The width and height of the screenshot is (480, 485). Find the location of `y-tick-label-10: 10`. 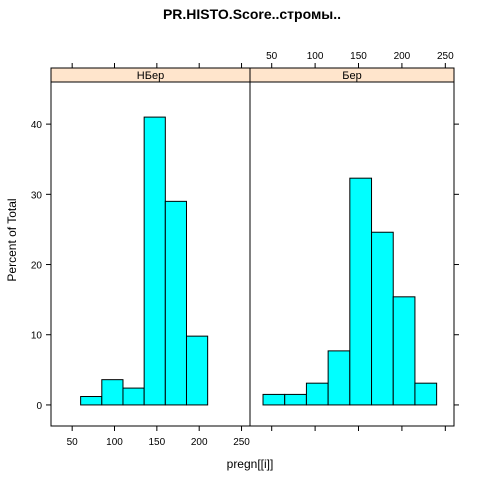

y-tick-label-10: 10 is located at coordinates (37, 336).